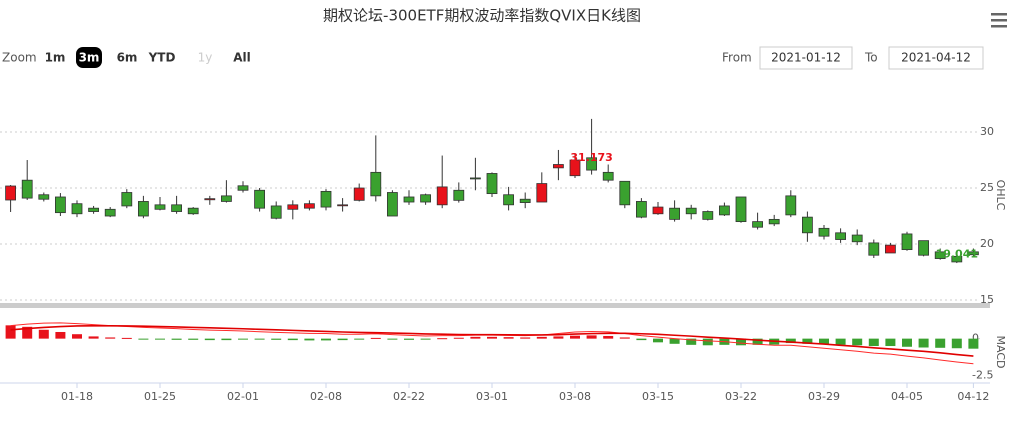 This screenshot has height=423, width=1023. Describe the element at coordinates (975, 338) in the screenshot. I see `y-tick-label: 0` at that location.